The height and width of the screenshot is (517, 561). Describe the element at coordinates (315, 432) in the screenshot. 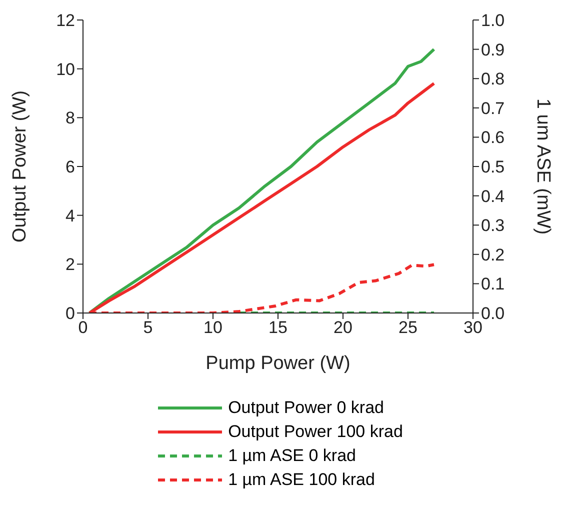

I see `legend-label: Output Power 100 krad` at that location.